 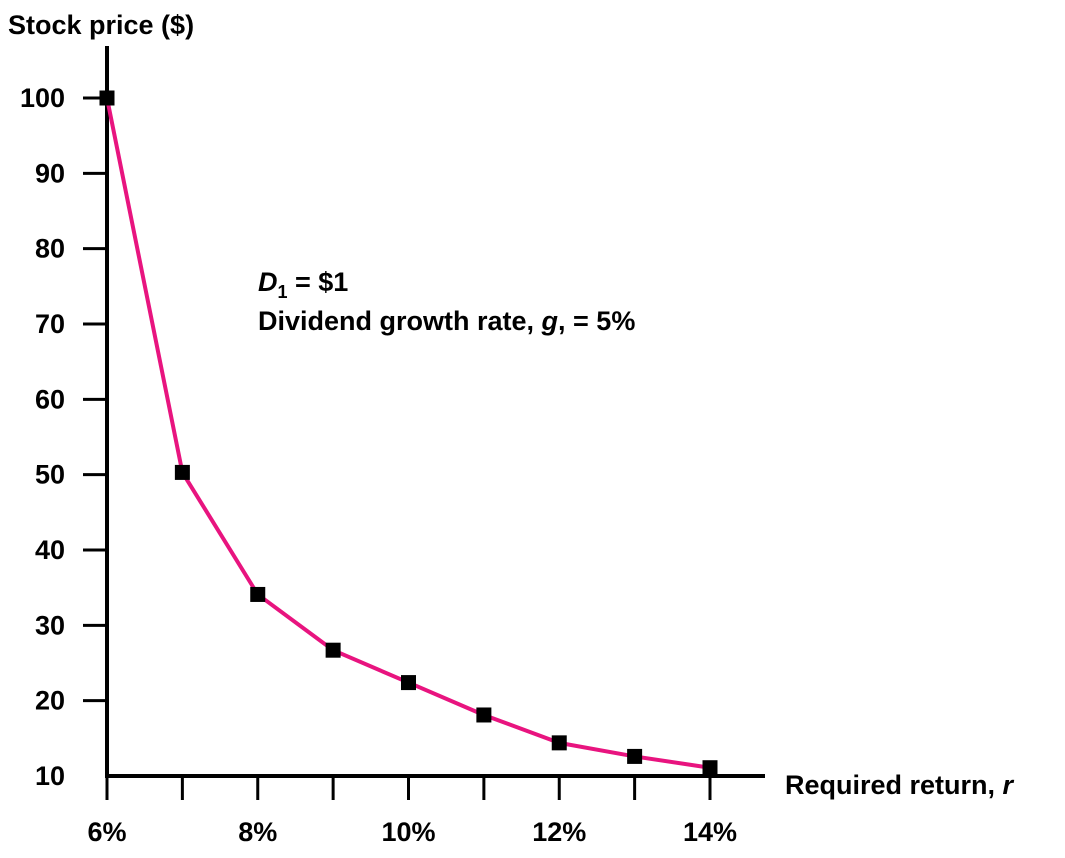 What do you see at coordinates (283, 292) in the screenshot?
I see `annotation-d-subscript: 1` at bounding box center [283, 292].